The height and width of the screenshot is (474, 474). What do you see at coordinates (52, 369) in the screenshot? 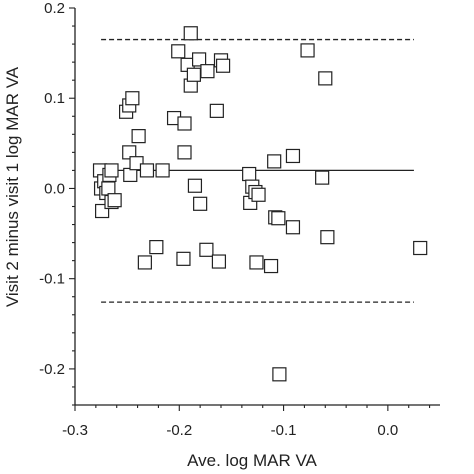
I see `y-tick-label-4: -0.2` at bounding box center [52, 369].